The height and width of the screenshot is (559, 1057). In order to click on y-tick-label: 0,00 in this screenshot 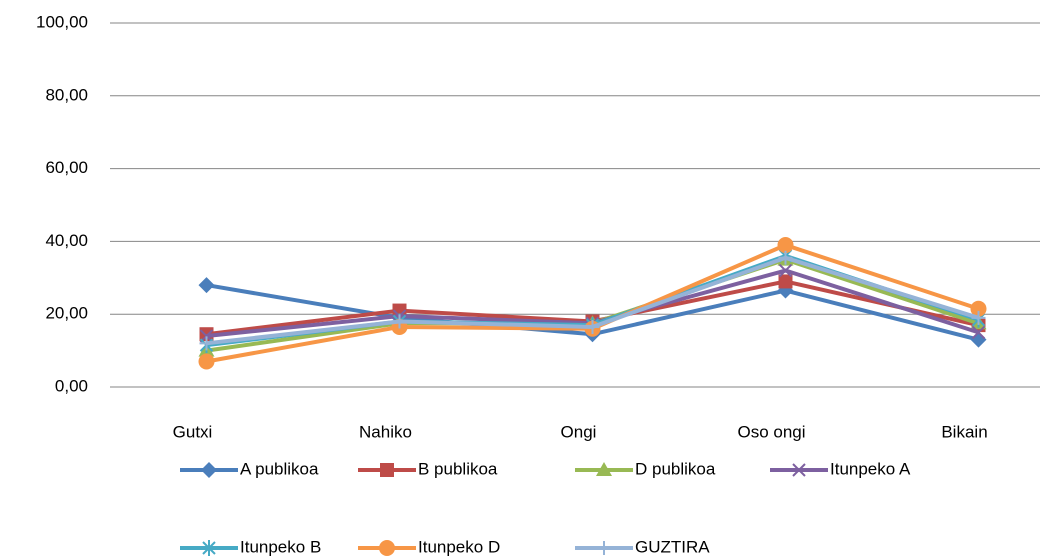, I will do `click(71, 385)`.